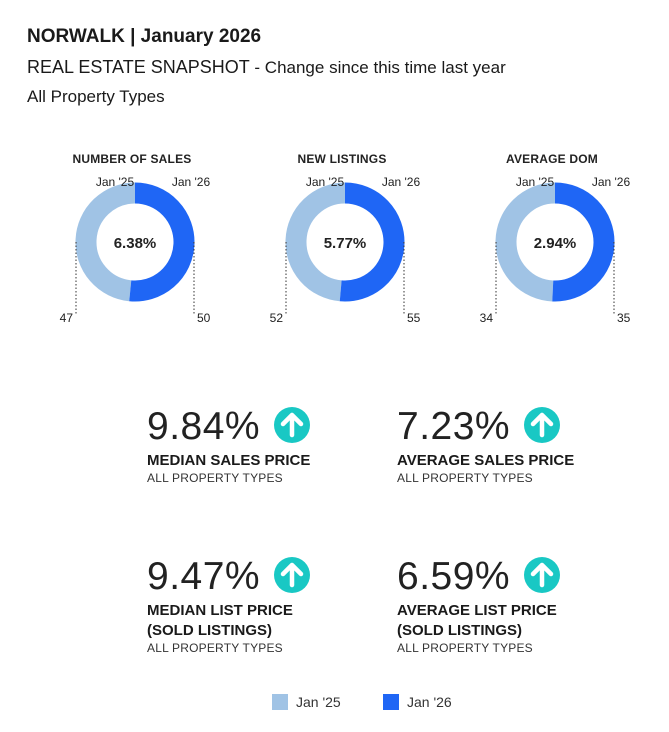  What do you see at coordinates (132, 159) in the screenshot?
I see `donut-title: NUMBER OF SALES` at bounding box center [132, 159].